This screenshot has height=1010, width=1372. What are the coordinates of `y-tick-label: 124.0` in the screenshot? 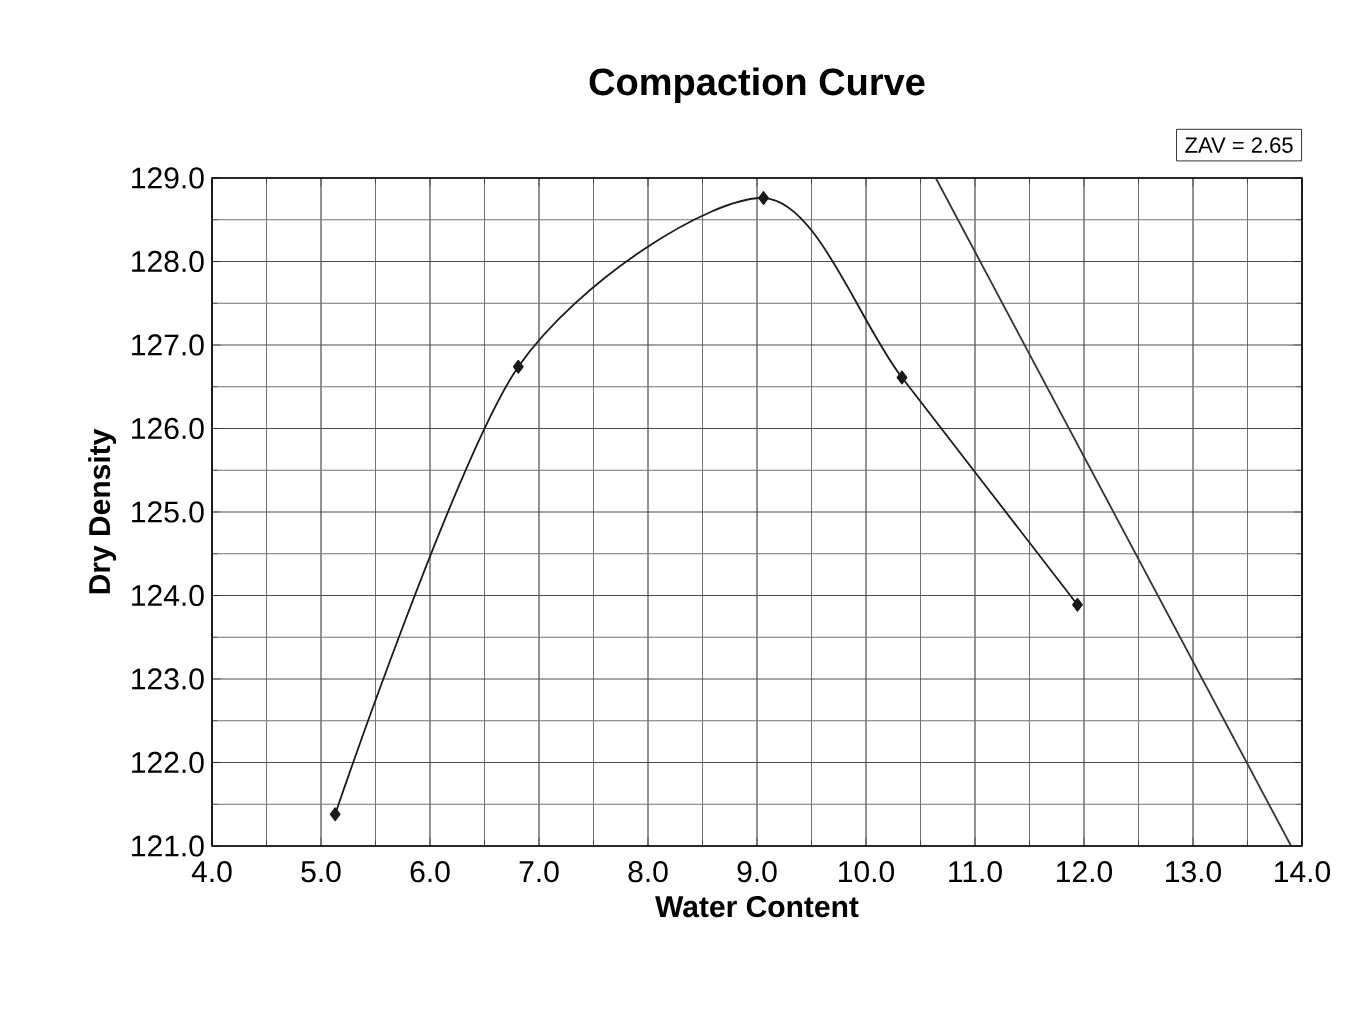 It's located at (168, 595).